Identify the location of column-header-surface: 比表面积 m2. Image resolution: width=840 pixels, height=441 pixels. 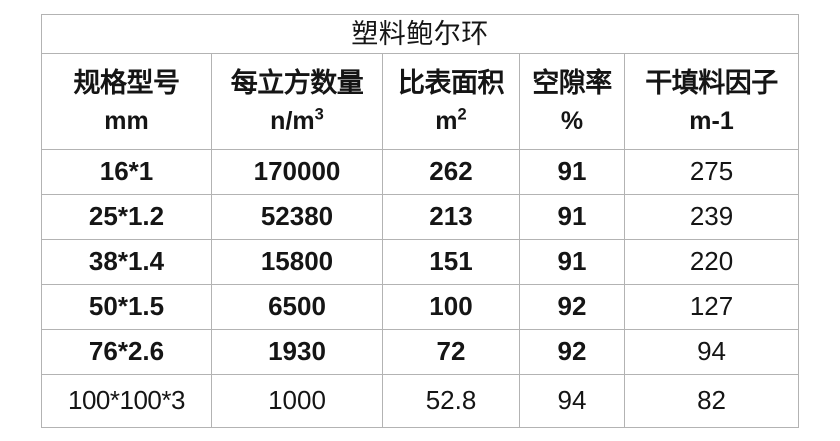
(451, 101).